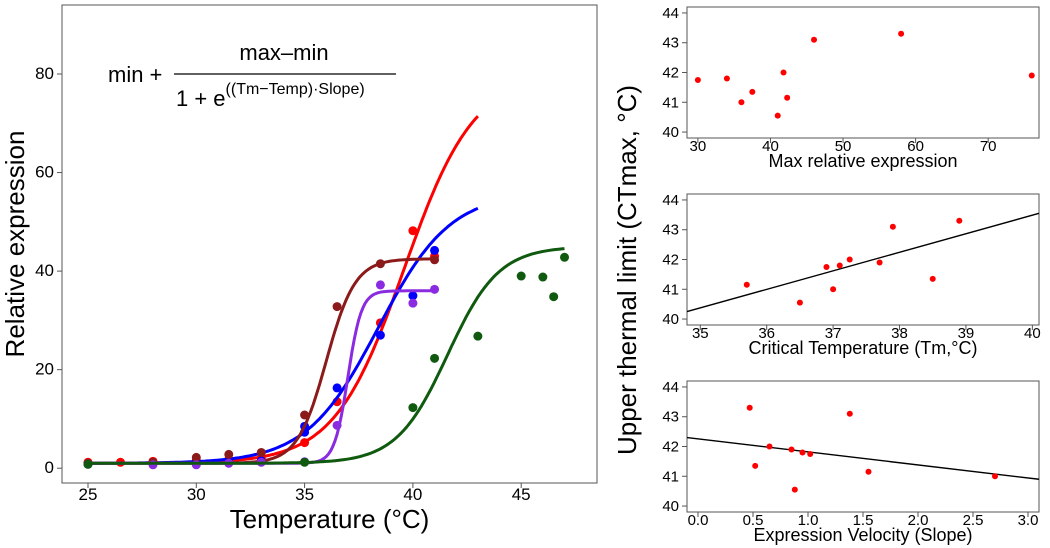 This screenshot has height=548, width=1050. I want to click on x-tick-label: 2.0, so click(918, 520).